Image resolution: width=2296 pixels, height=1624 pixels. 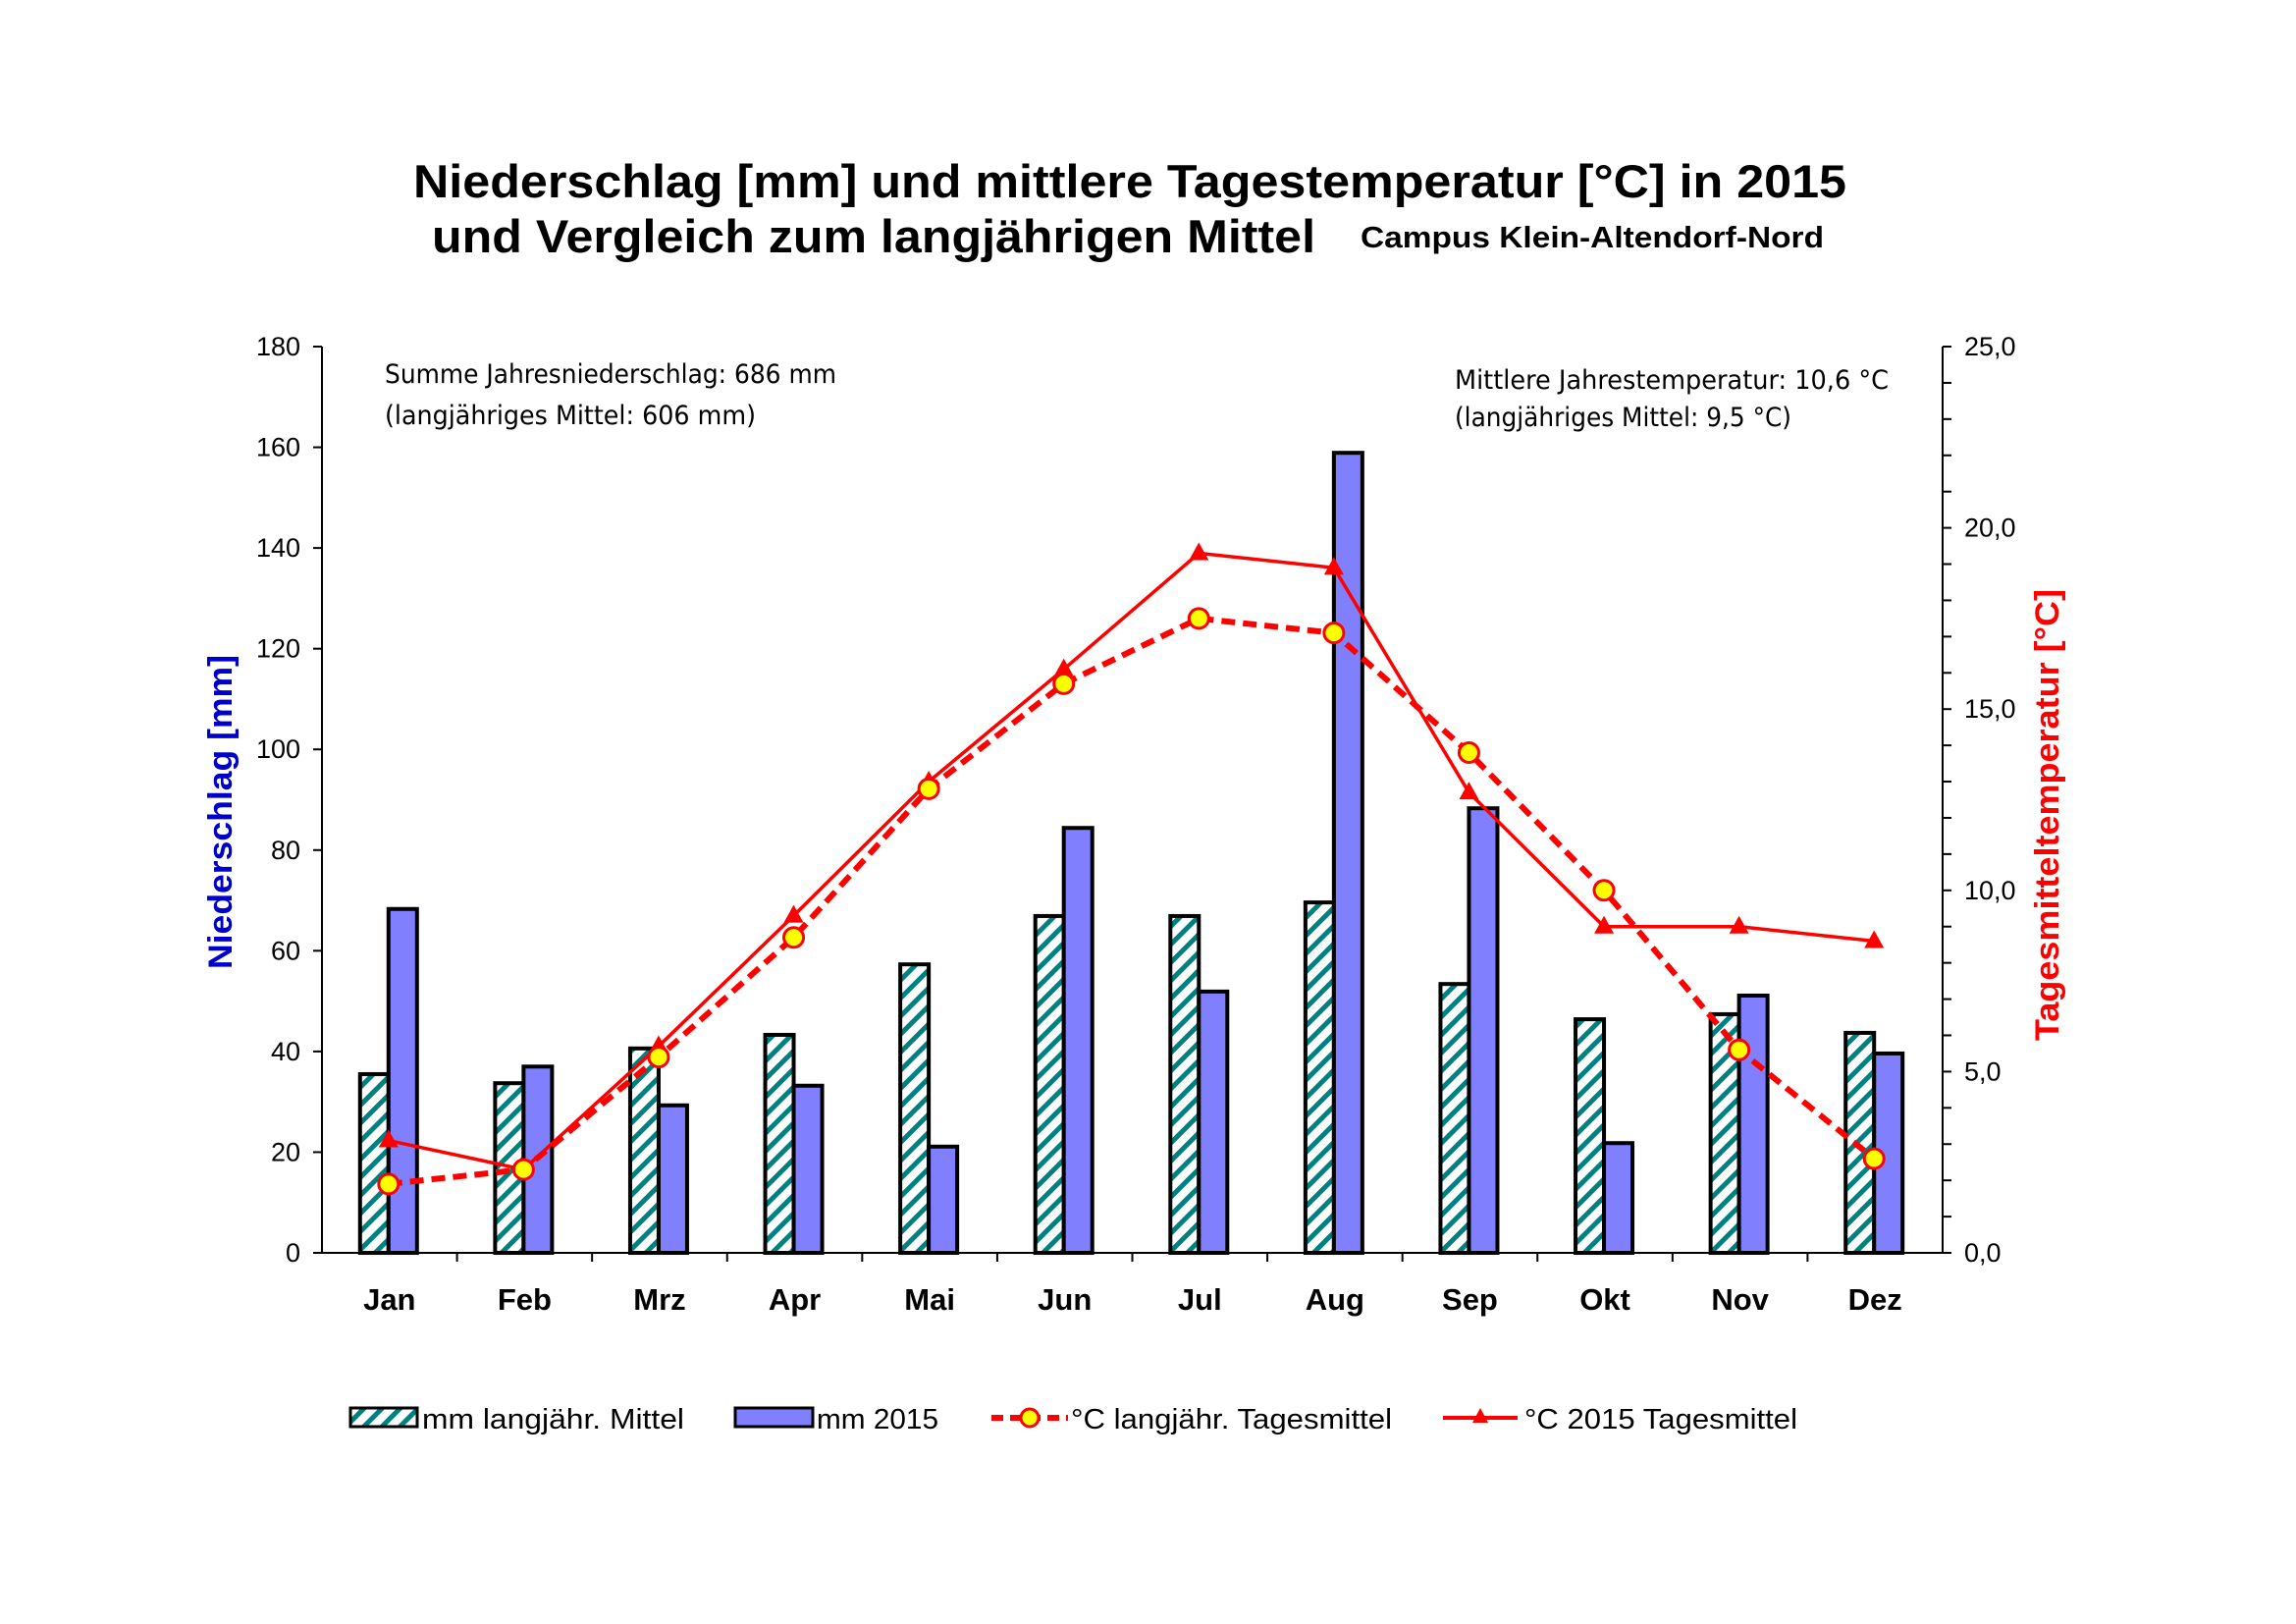 I want to click on left-tick-label: 80, so click(x=285, y=850).